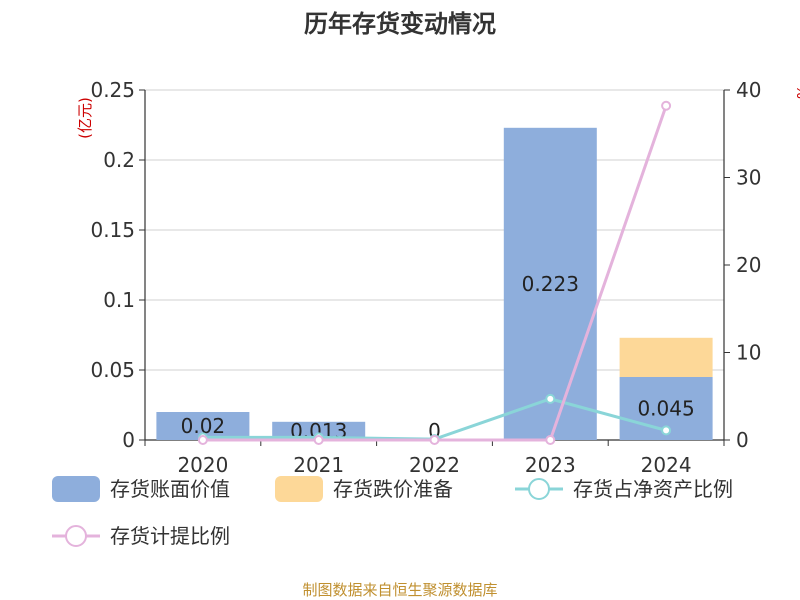 The height and width of the screenshot is (600, 800). What do you see at coordinates (550, 465) in the screenshot?
I see `x-tick-label: 2023` at bounding box center [550, 465].